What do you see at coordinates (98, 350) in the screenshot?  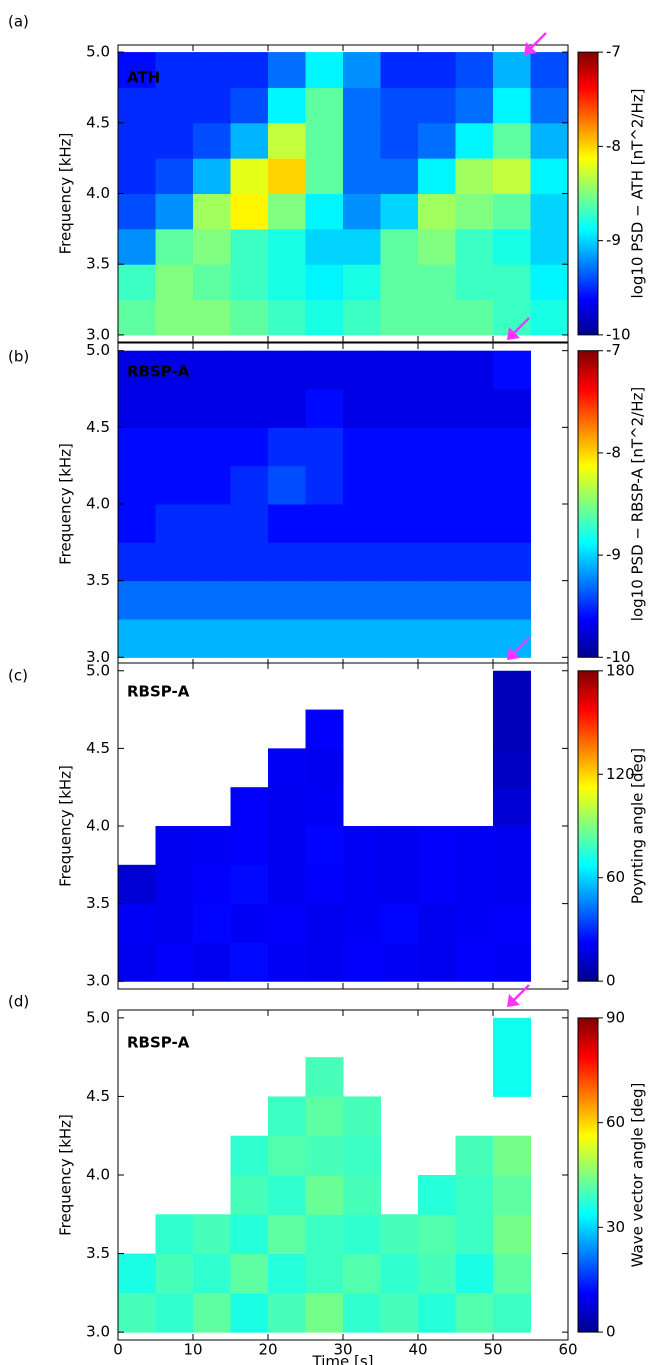 I see `y-tick-label: 5.0` at bounding box center [98, 350].